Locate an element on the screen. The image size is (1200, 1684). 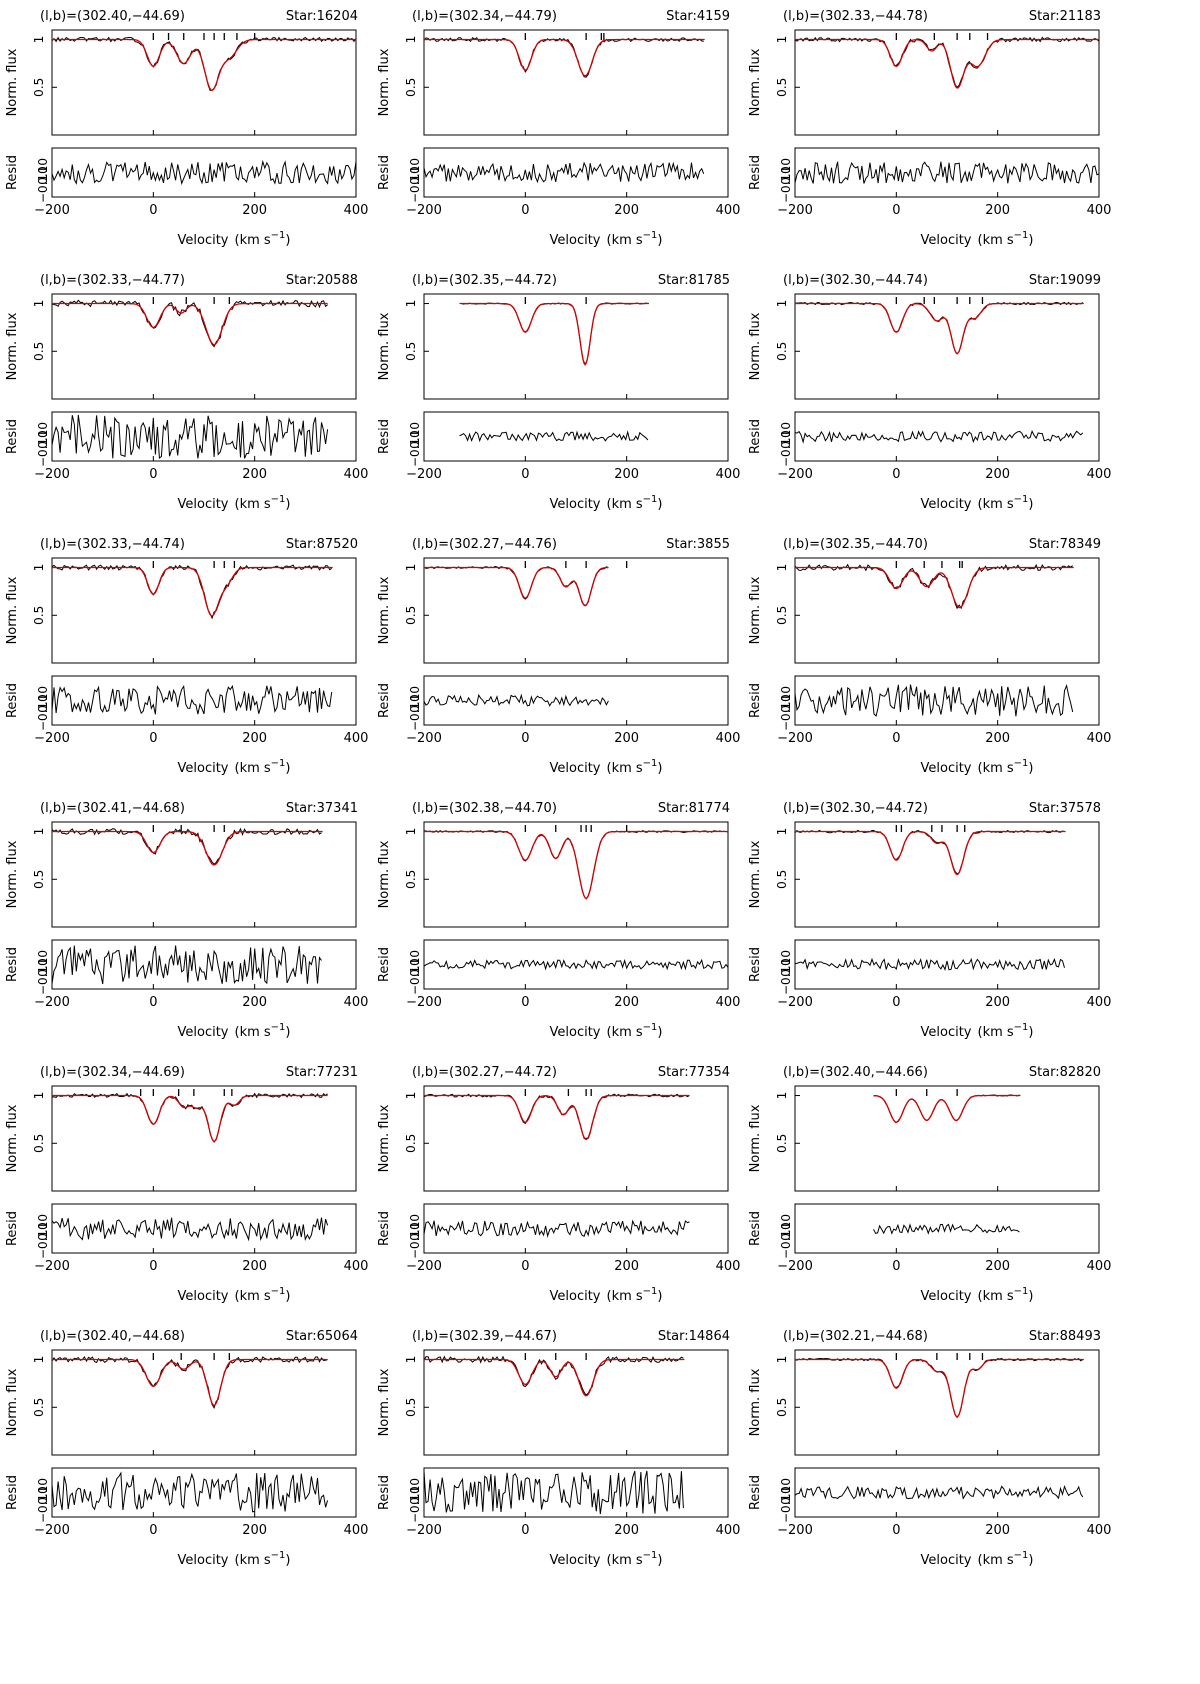
star-label: Star:88493 is located at coordinates (1065, 1336).